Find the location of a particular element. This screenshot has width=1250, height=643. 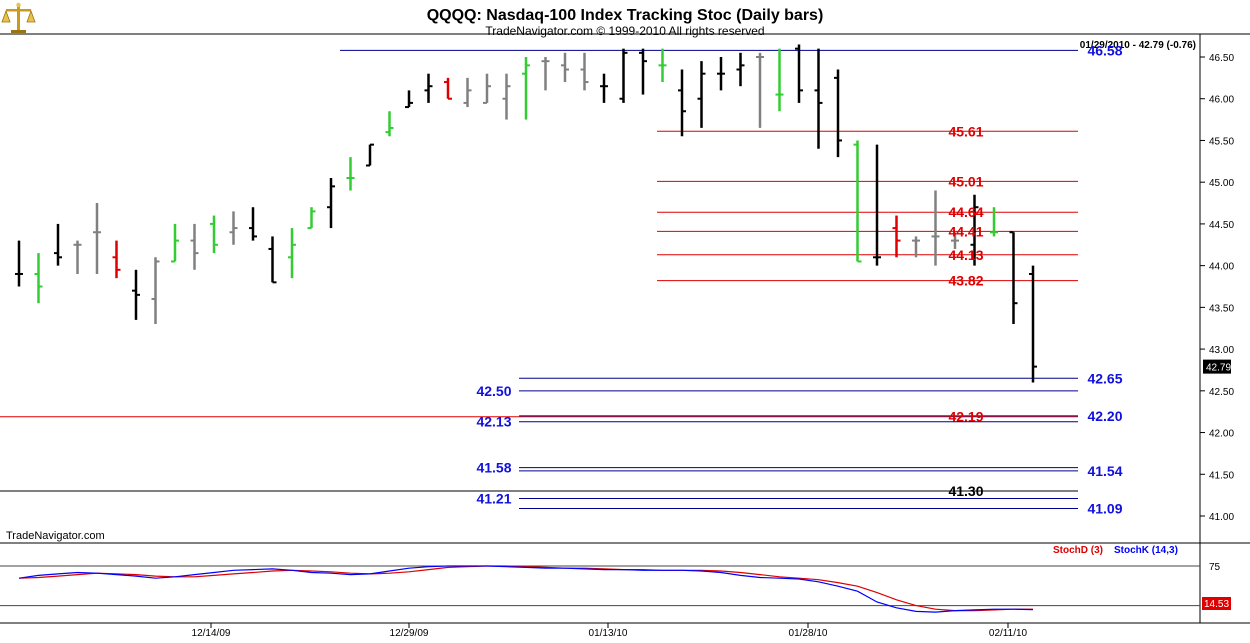

level-label: 41.54 is located at coordinates (1104, 471).